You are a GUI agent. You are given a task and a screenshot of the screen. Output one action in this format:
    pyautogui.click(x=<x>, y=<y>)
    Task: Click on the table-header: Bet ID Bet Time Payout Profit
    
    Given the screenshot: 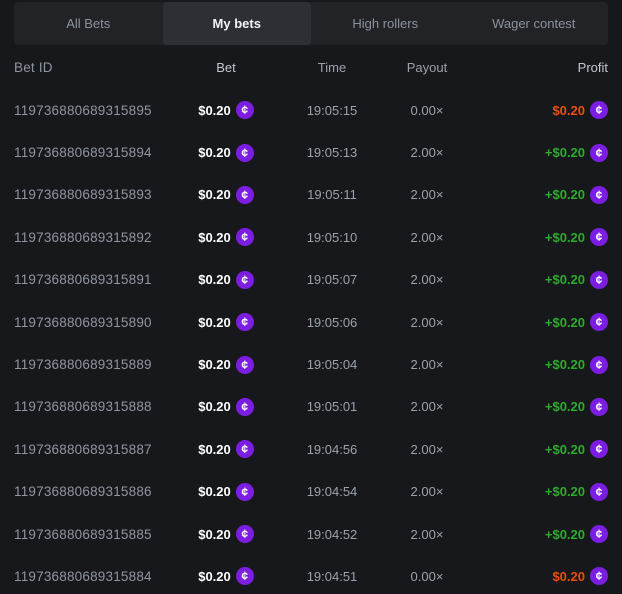 What is the action you would take?
    pyautogui.click(x=311, y=67)
    